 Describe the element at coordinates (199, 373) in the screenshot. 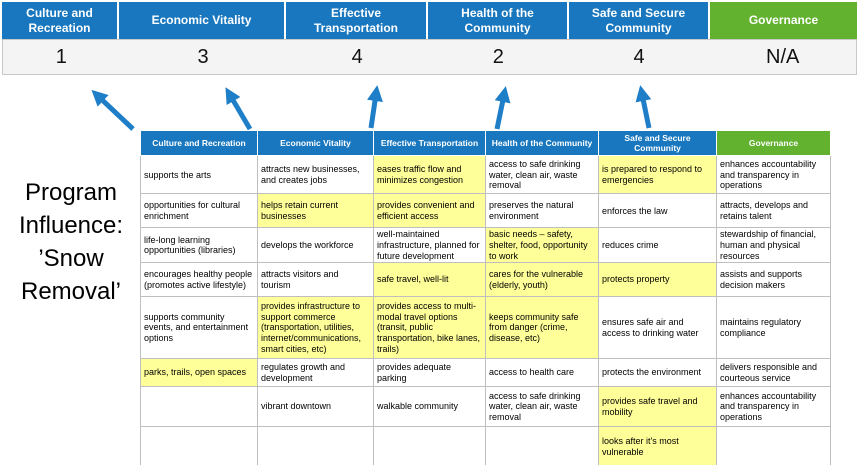

I see `matrix-cell: parks, trails, open spaces` at that location.